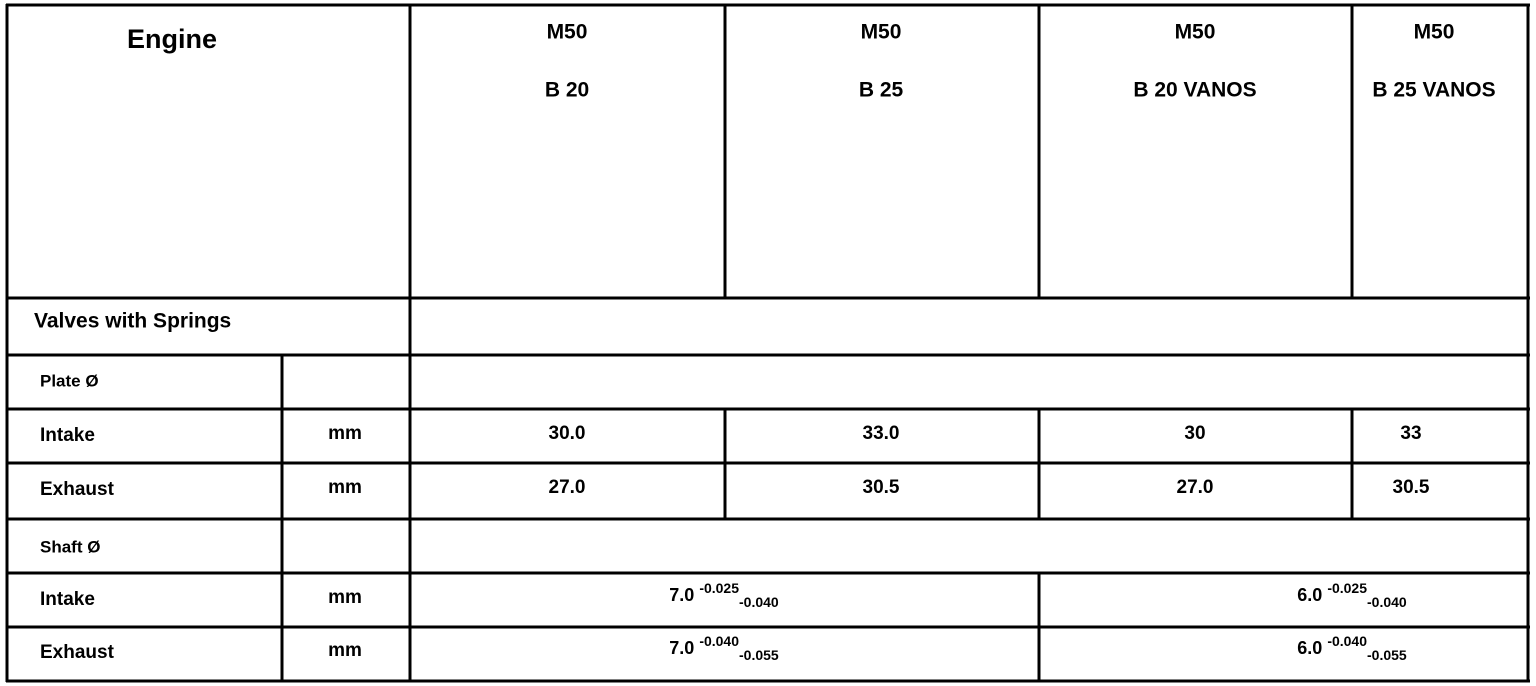 Image resolution: width=1536 pixels, height=686 pixels. What do you see at coordinates (567, 433) in the screenshot?
I see `cell-value: 30.0` at bounding box center [567, 433].